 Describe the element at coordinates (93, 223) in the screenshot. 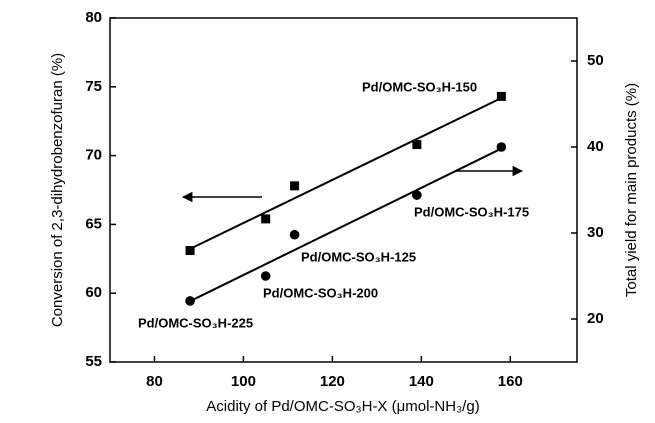

I see `y-tick-label: 65` at that location.